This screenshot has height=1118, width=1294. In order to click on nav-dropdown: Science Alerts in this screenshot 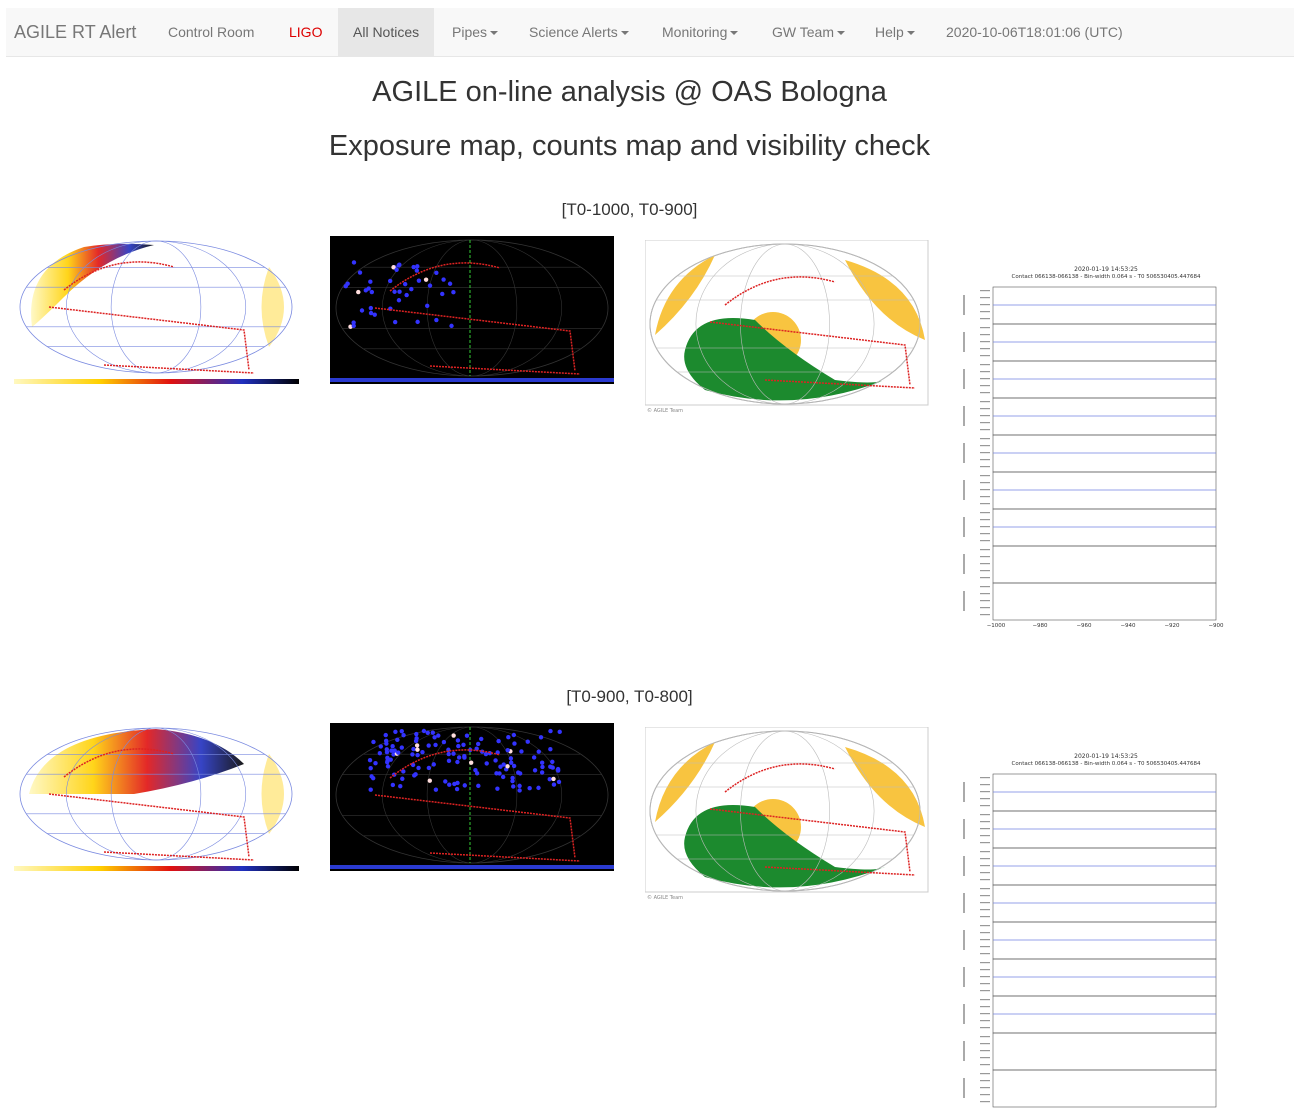, I will do `click(579, 32)`.